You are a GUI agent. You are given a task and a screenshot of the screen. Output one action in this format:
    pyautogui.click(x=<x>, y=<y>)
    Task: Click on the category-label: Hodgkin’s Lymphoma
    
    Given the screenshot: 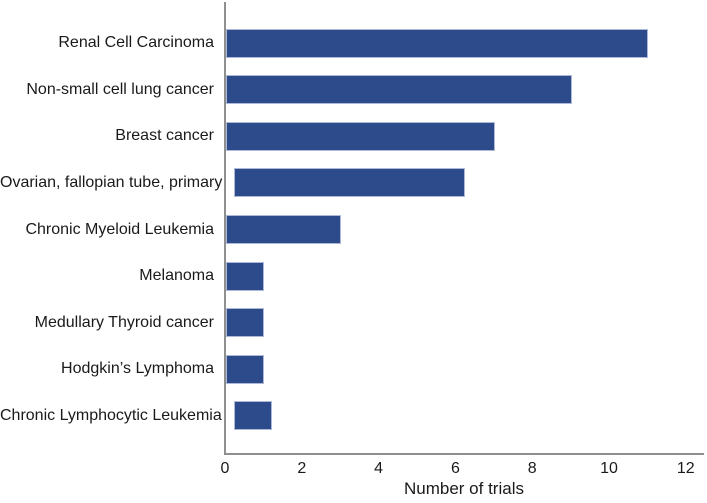 What is the action you would take?
    pyautogui.click(x=137, y=369)
    